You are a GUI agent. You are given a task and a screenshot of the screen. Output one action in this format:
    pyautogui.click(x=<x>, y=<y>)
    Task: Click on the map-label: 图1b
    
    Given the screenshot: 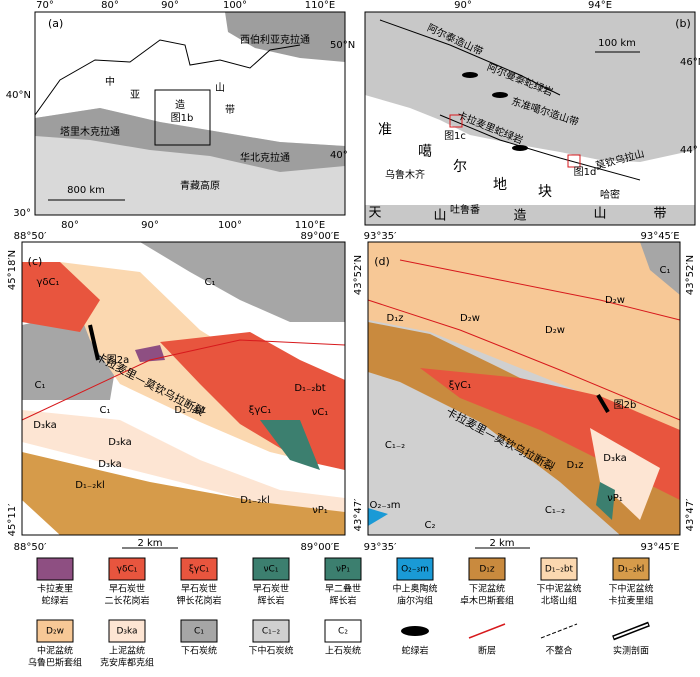 What is the action you would take?
    pyautogui.click(x=182, y=118)
    